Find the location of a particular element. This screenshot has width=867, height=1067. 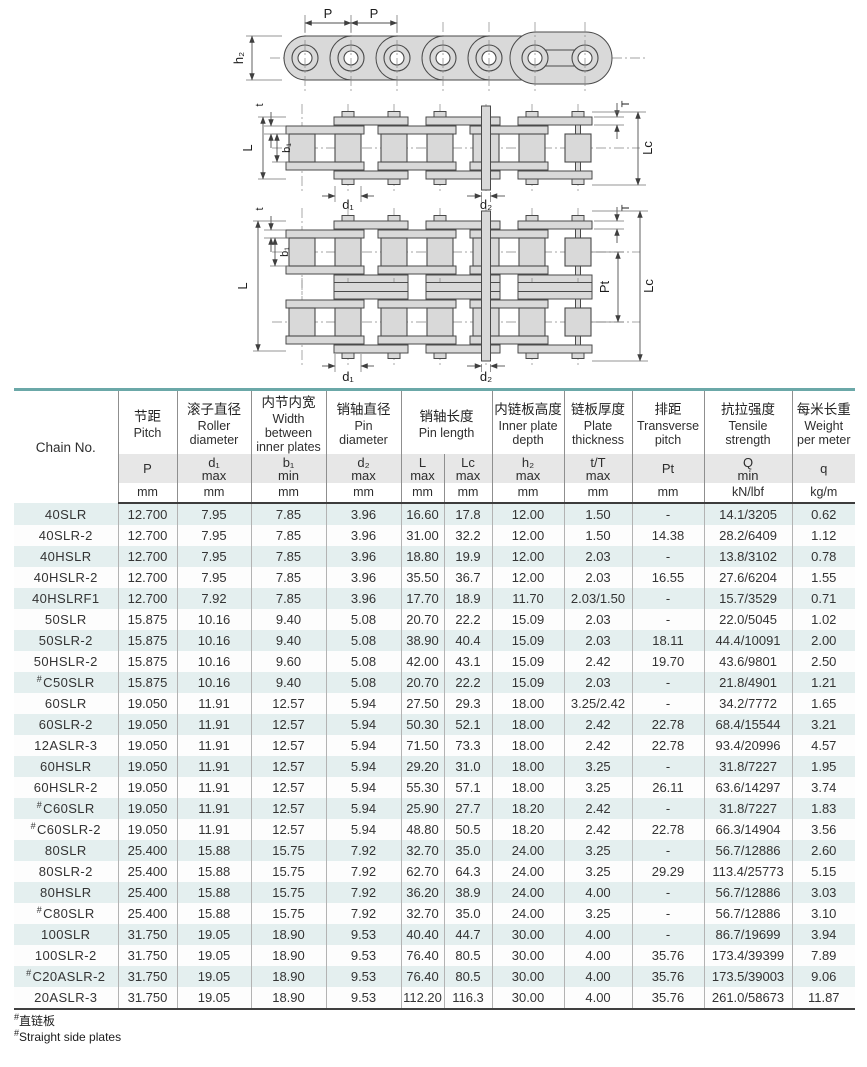

column-header-en: Weight per meter is located at coordinates (824, 432).